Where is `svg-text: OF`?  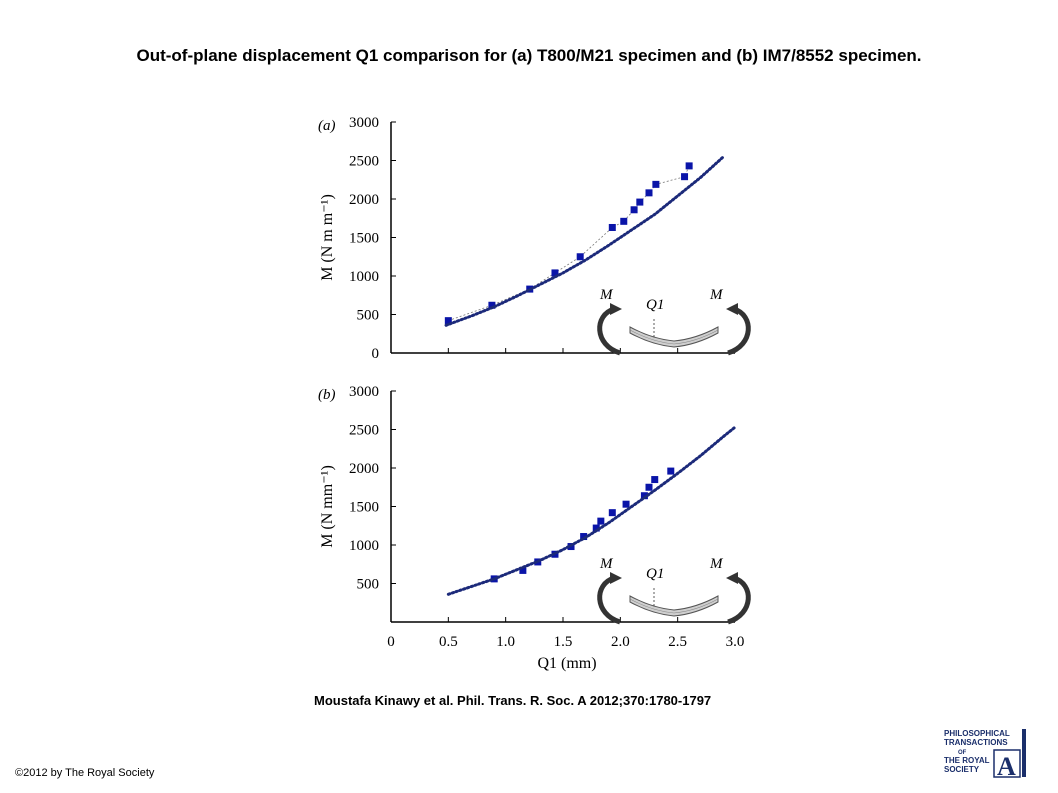
svg-text: OF is located at coordinates (962, 753).